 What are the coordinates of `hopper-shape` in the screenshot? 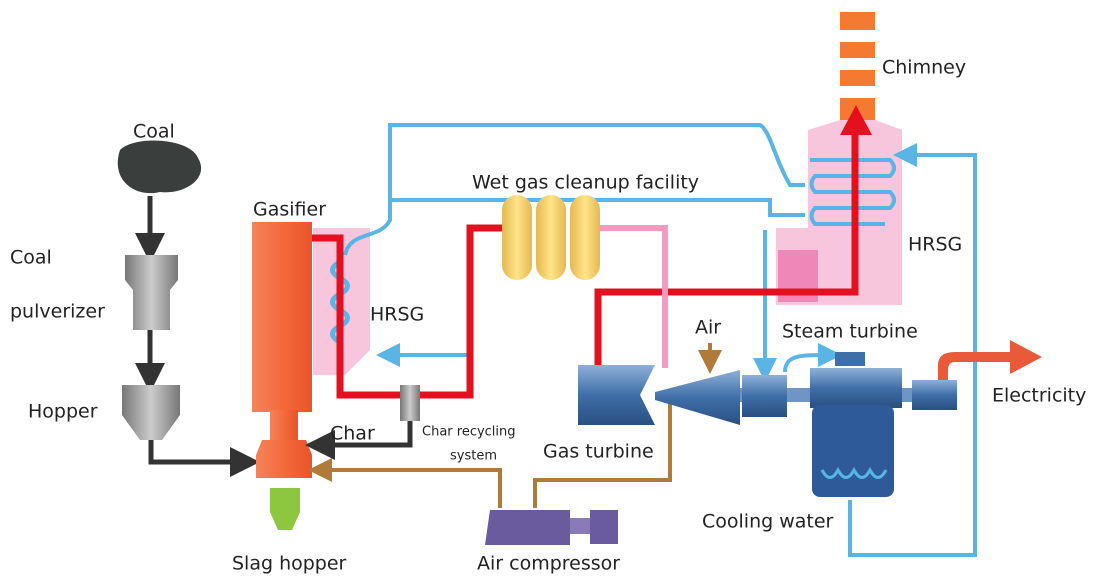 It's located at (151, 412).